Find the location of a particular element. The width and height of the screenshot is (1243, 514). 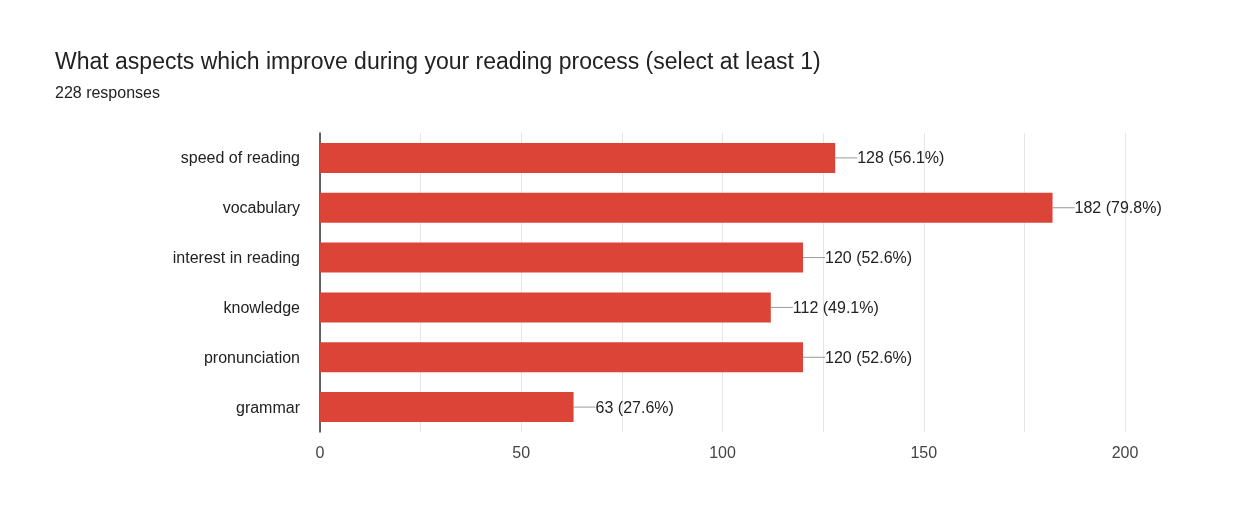

y-tick-label: interest in reading is located at coordinates (236, 258).